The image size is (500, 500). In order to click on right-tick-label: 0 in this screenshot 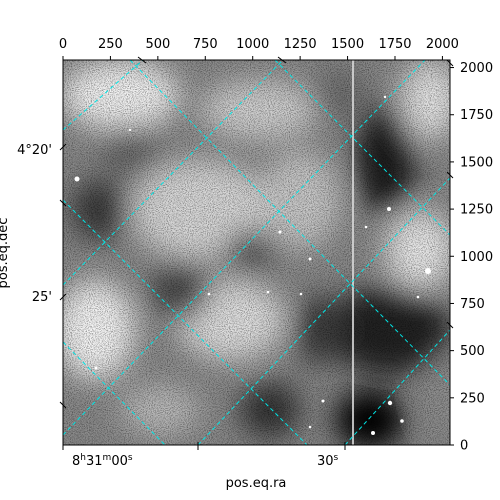, I will do `click(464, 446)`.